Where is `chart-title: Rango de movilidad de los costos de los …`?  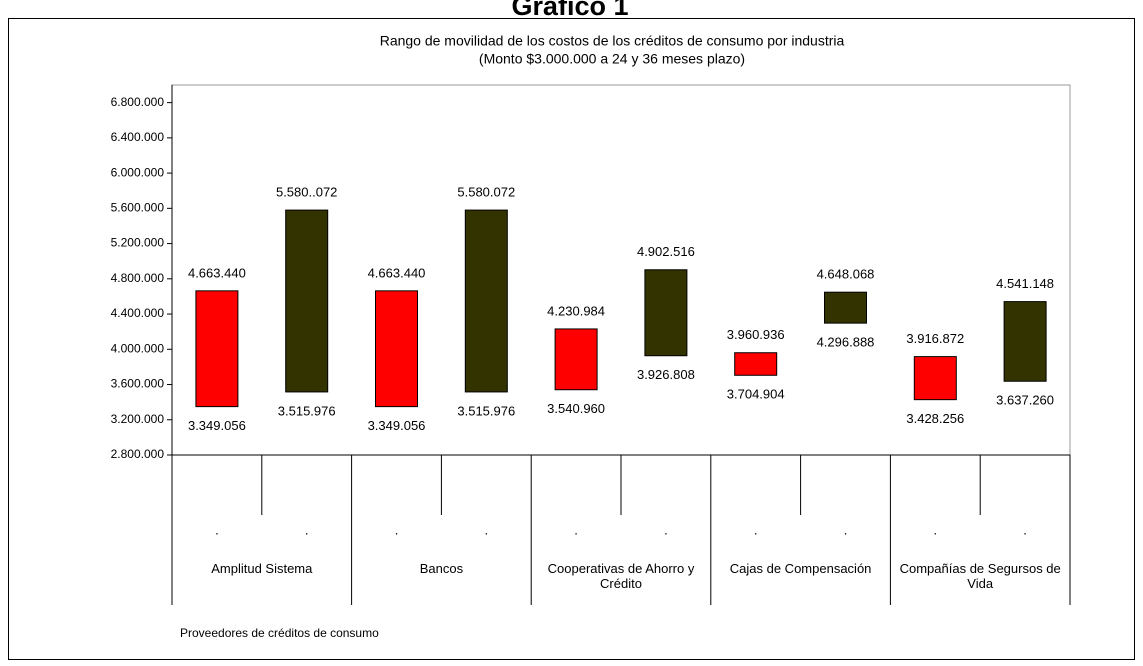
chart-title: Rango de movilidad de los costos de los … is located at coordinates (612, 41).